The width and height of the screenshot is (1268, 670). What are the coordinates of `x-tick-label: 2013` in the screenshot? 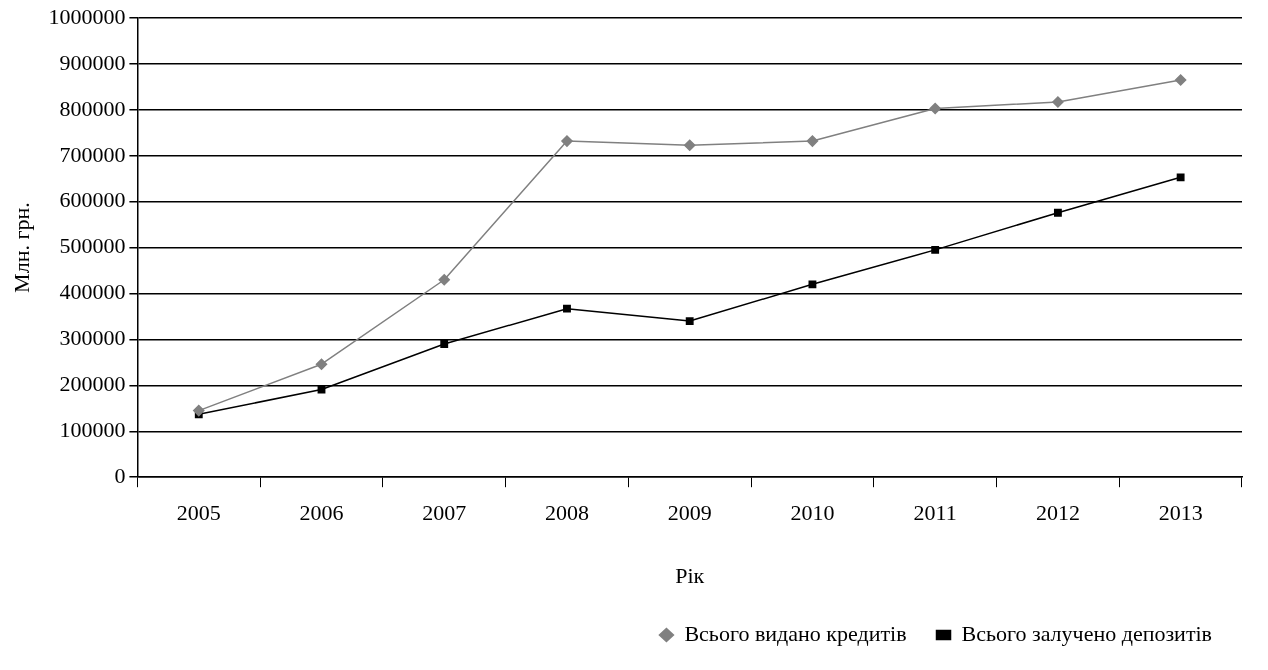 It's located at (1180, 513).